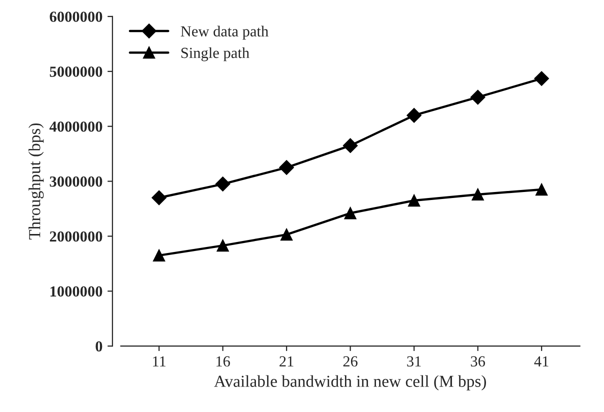 This screenshot has height=412, width=604. I want to click on y-tick-label: 3000000, so click(76, 181).